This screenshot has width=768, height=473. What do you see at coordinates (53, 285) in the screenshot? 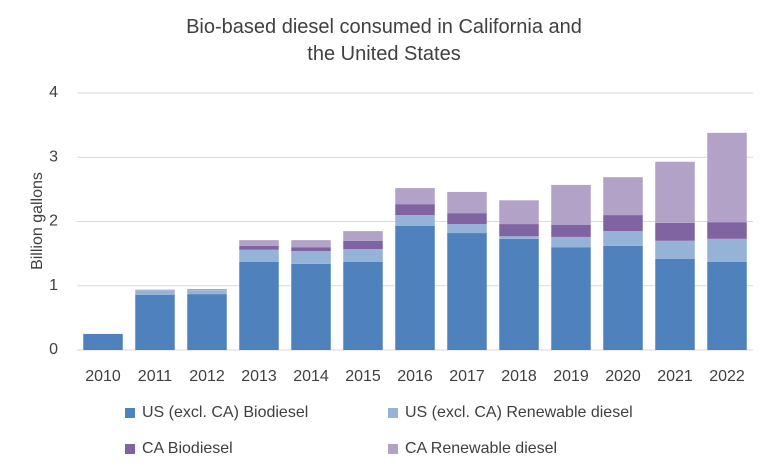
I see `y-tick-label: 1` at bounding box center [53, 285].